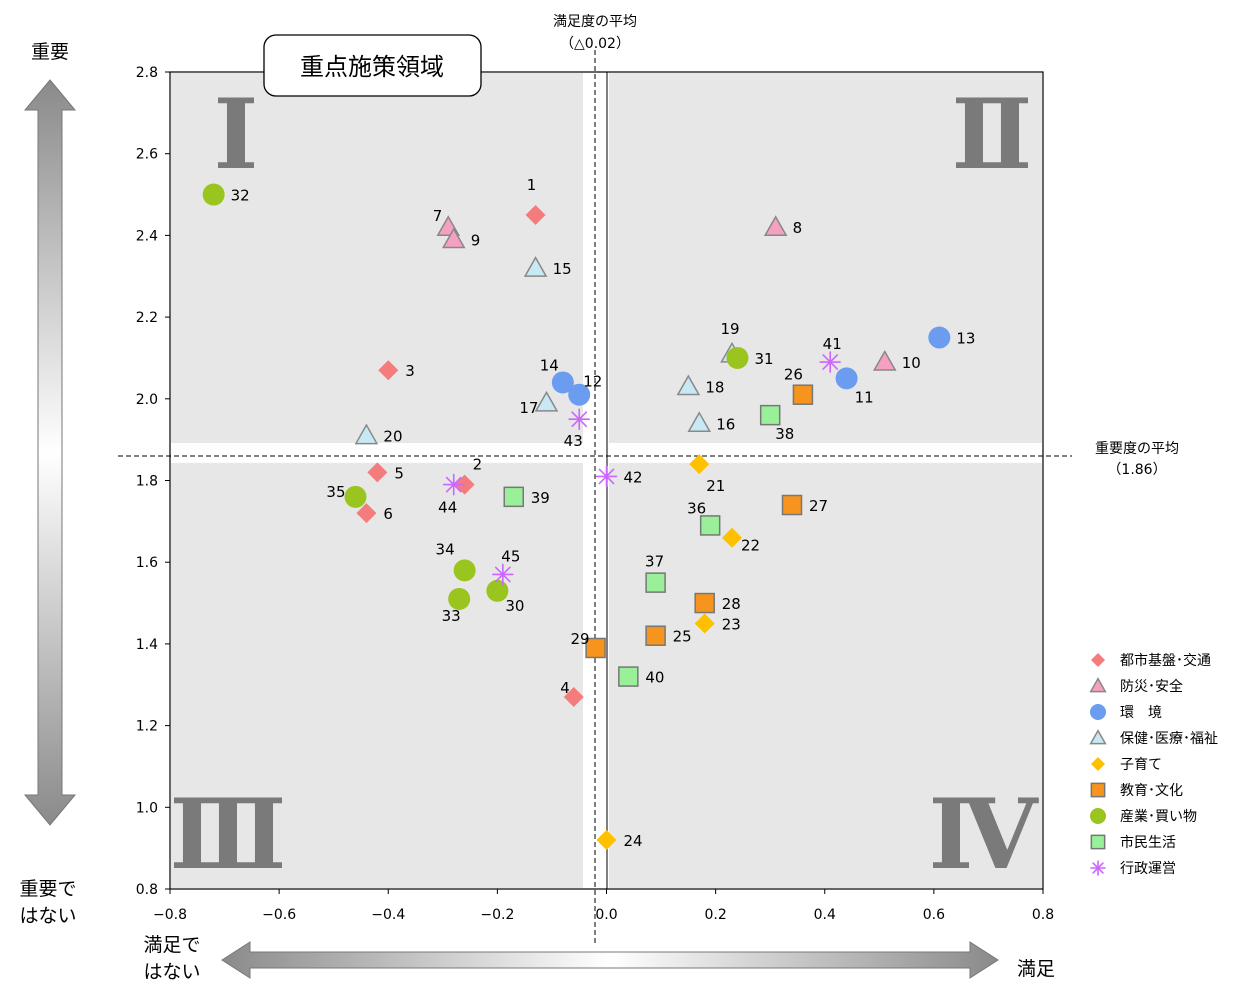 Image resolution: width=1243 pixels, height=985 pixels. What do you see at coordinates (410, 371) in the screenshot?
I see `data-label-3: 3` at bounding box center [410, 371].